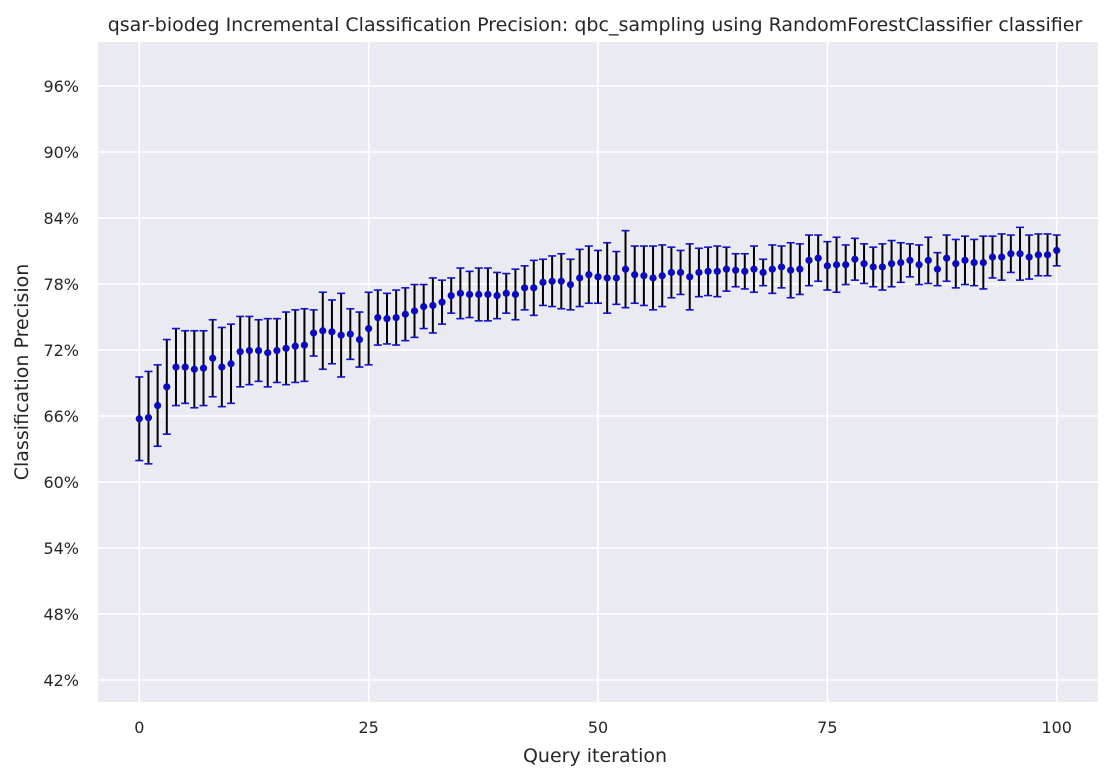  Describe the element at coordinates (61, 680) in the screenshot. I see `y-tick-label: 42%` at that location.